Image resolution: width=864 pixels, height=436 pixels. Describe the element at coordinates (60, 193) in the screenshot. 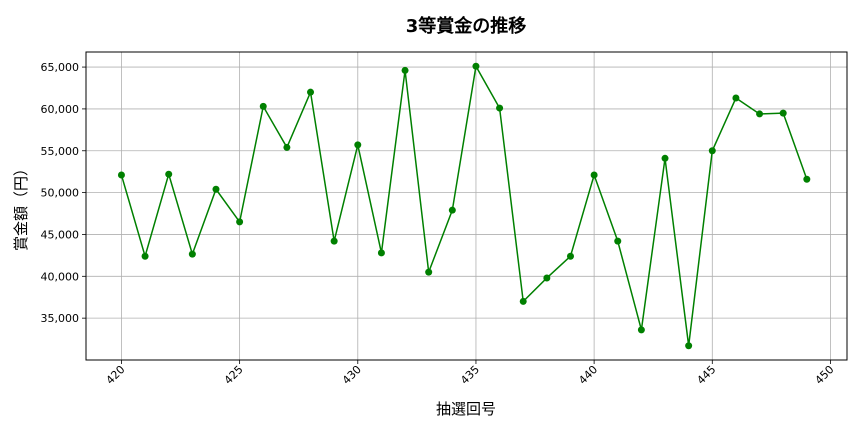

I see `y-tick-label: 50,000` at that location.